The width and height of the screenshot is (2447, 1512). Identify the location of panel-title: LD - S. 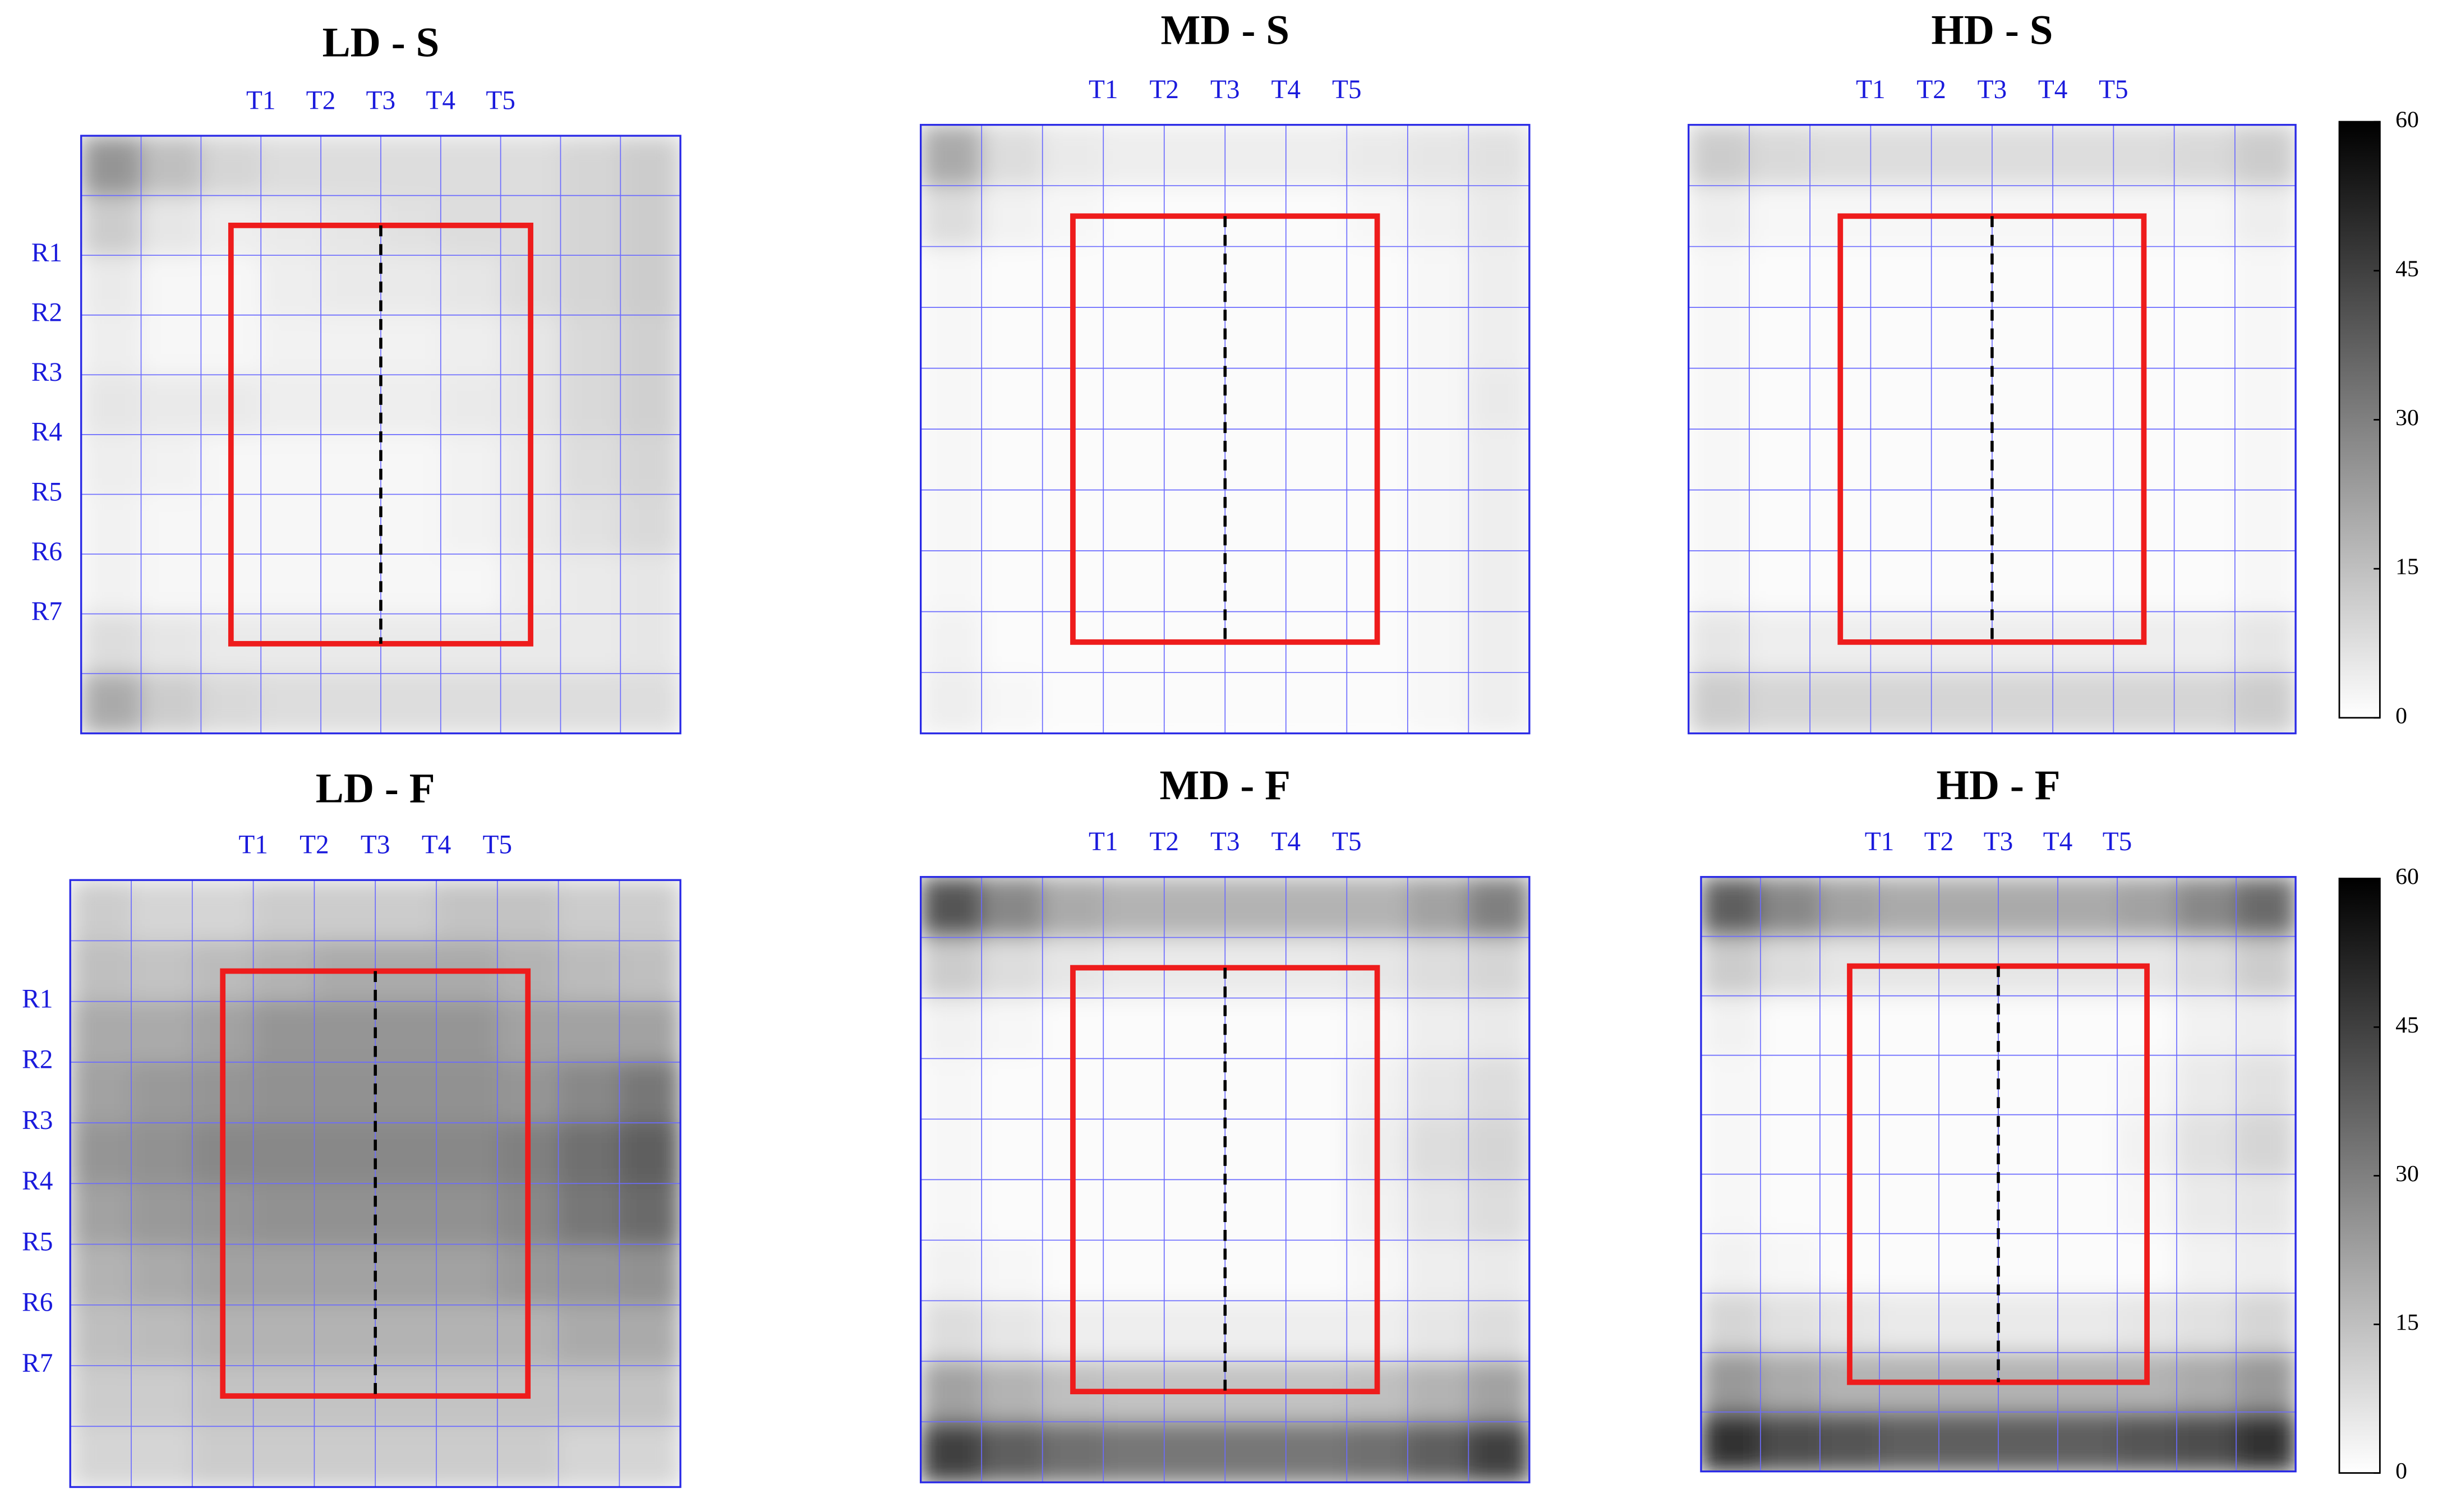
(381, 43).